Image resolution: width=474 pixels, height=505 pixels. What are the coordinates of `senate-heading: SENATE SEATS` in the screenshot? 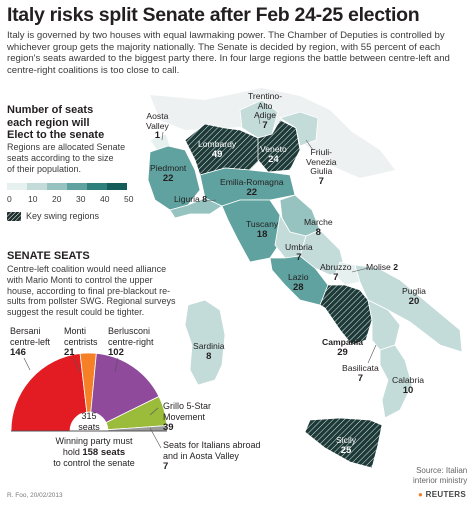 It's located at (48, 256).